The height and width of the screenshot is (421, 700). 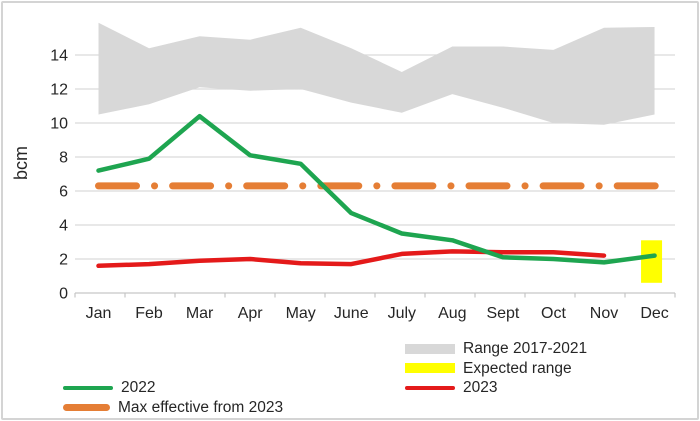 I want to click on month-label: Mar, so click(x=200, y=313).